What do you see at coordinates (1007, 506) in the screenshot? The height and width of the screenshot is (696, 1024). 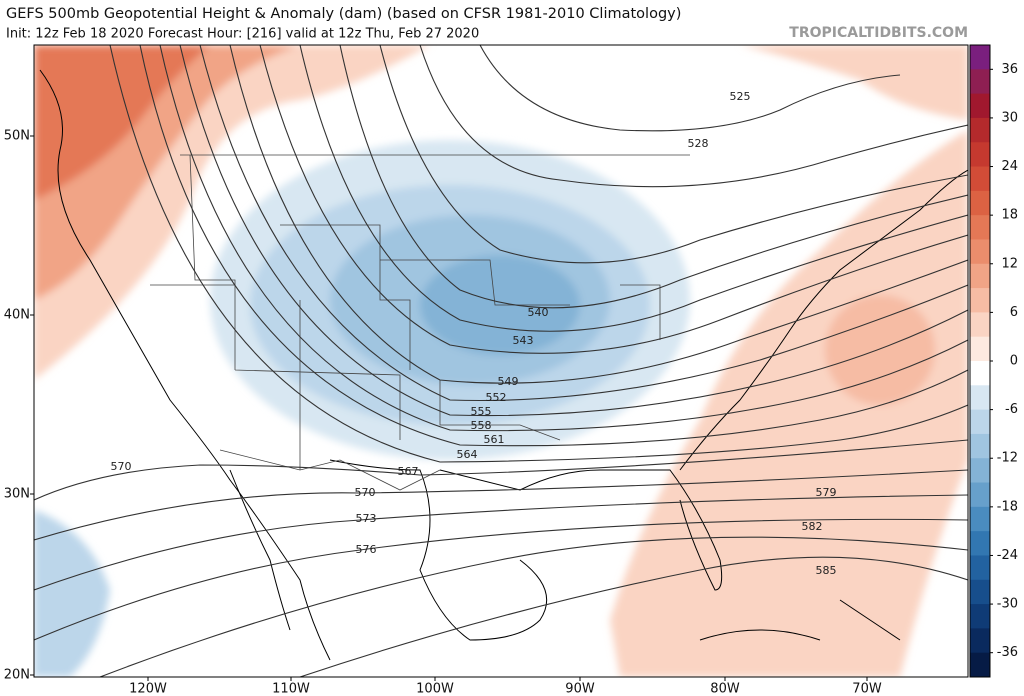 I see `colorbar-label: -18` at bounding box center [1007, 506].